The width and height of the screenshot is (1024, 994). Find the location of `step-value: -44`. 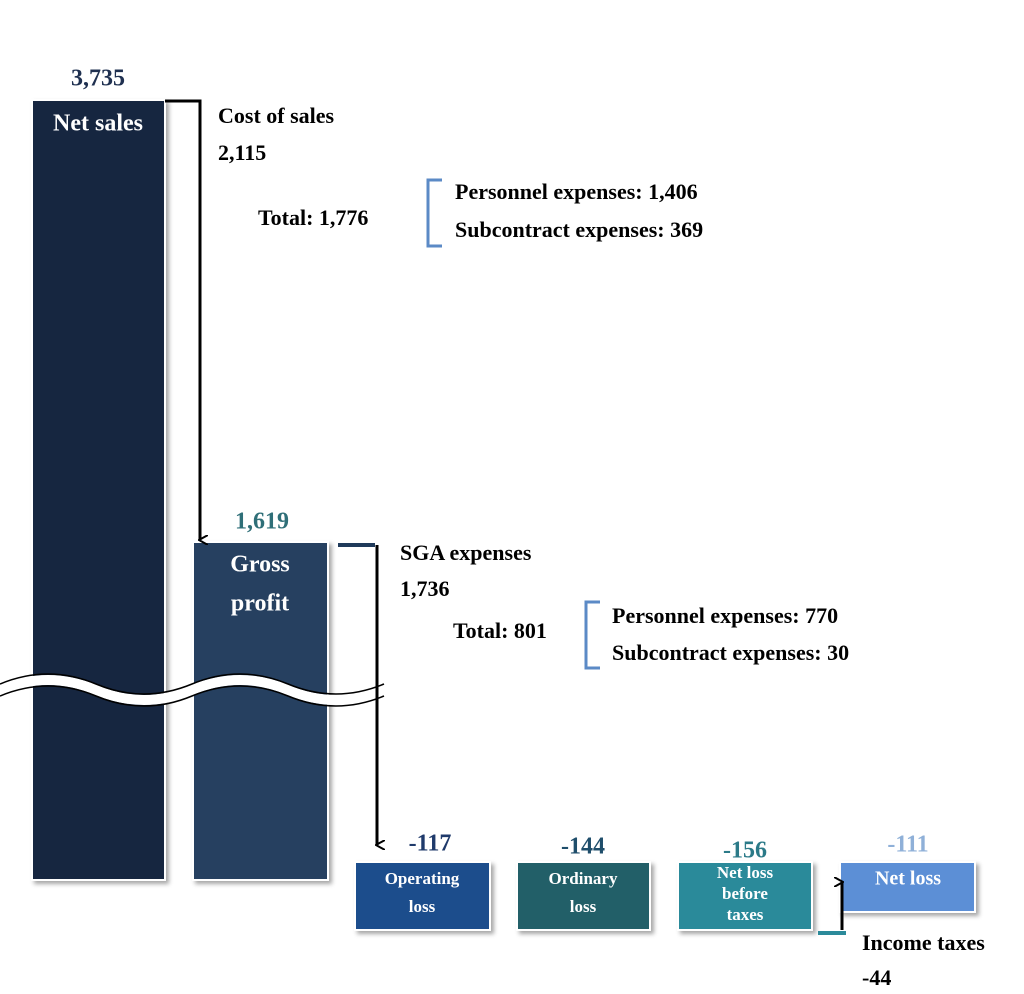

step-value: -44 is located at coordinates (876, 977).